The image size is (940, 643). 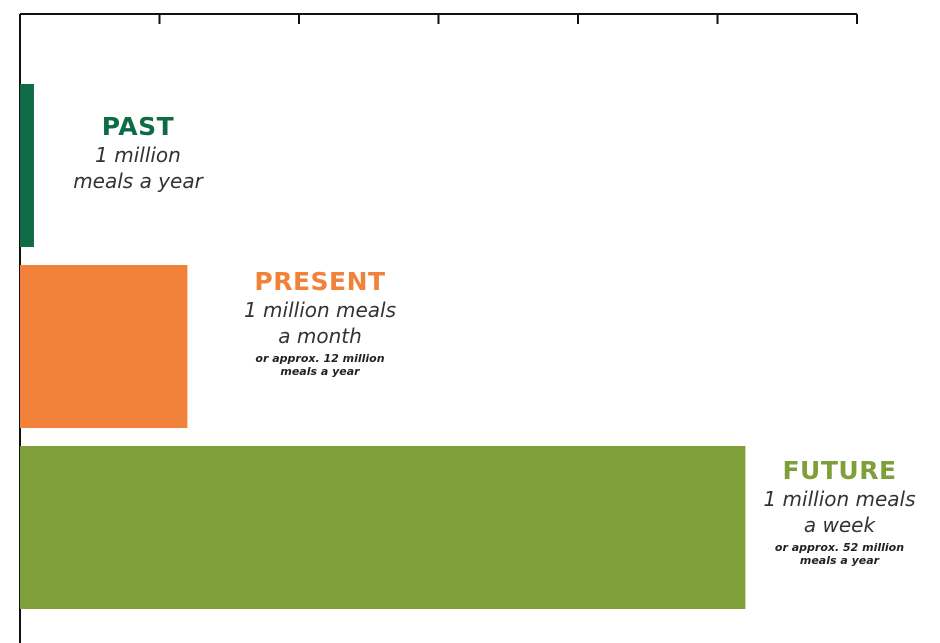 I want to click on label-past-rate: 1 million meals a year, so click(x=138, y=167).